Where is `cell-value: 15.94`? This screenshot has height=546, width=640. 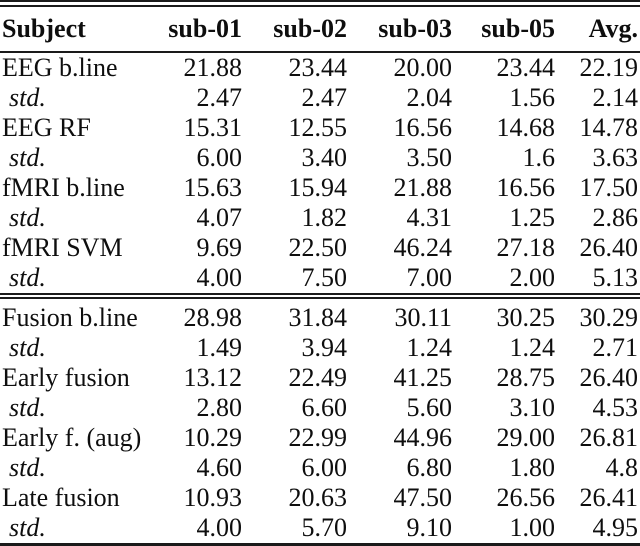 cell-value: 15.94 is located at coordinates (318, 187).